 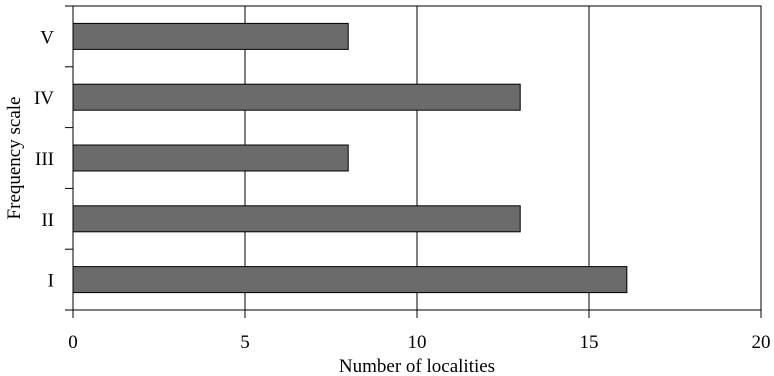 What do you see at coordinates (417, 342) in the screenshot?
I see `x-tick-label: 10` at bounding box center [417, 342].